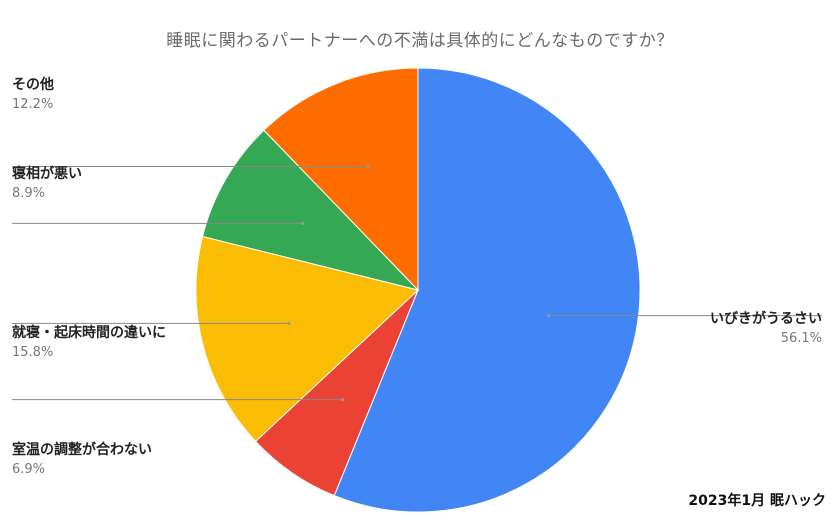 This screenshot has width=840, height=524. What do you see at coordinates (289, 323) in the screenshot?
I see `leader-dot-sleep-schedule` at bounding box center [289, 323].